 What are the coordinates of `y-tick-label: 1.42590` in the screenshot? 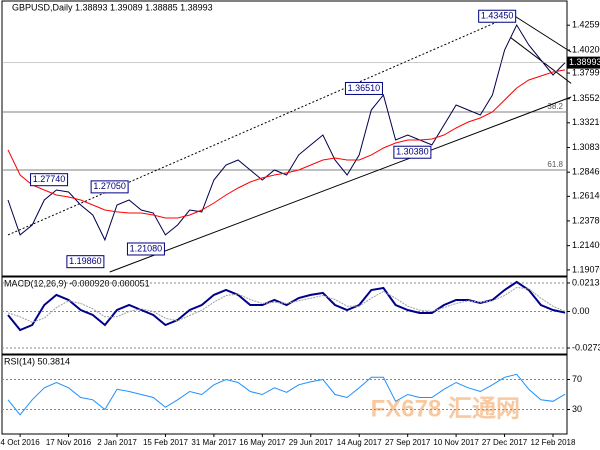 It's located at (586, 25).